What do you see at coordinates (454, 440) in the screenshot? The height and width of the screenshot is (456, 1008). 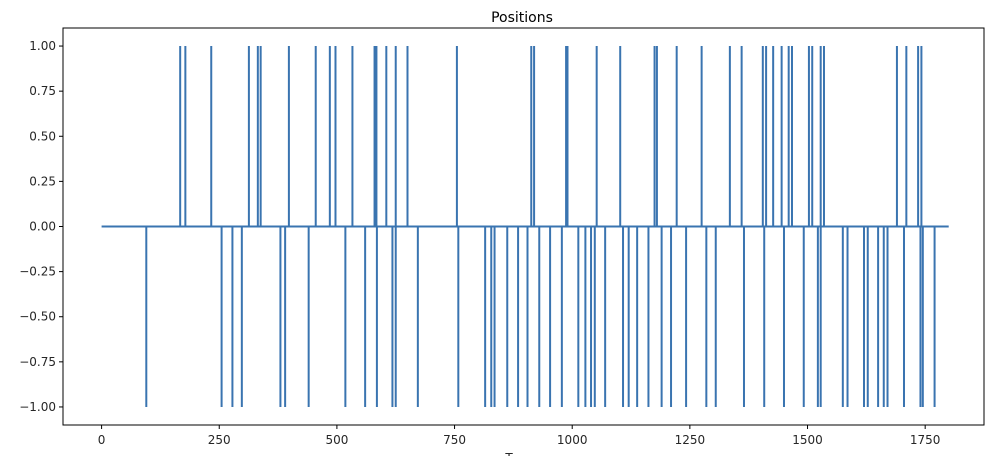 I see `x-tick-label: 750` at bounding box center [454, 440].